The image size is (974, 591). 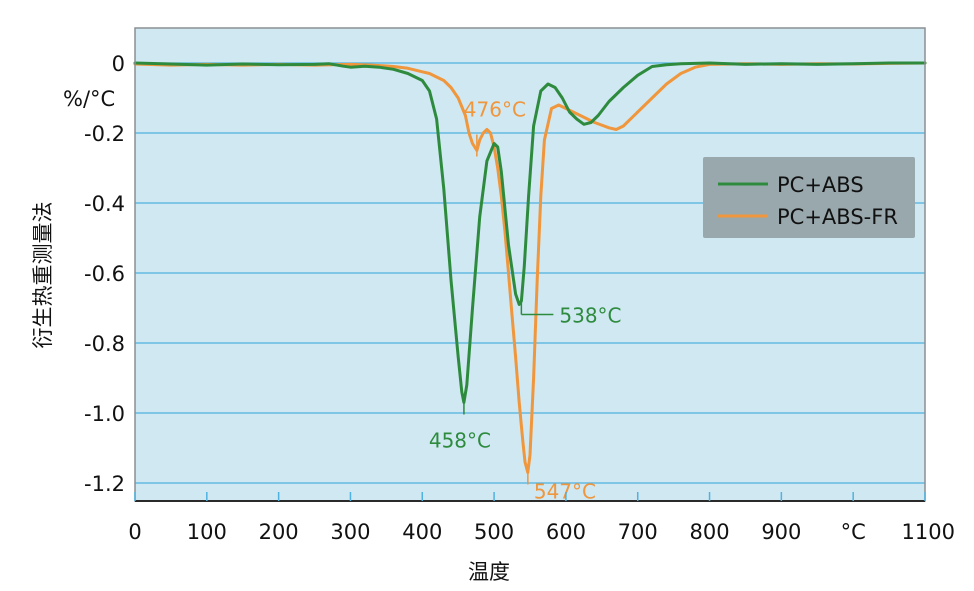 What do you see at coordinates (118, 64) in the screenshot?
I see `y-tick-label: 0` at bounding box center [118, 64].